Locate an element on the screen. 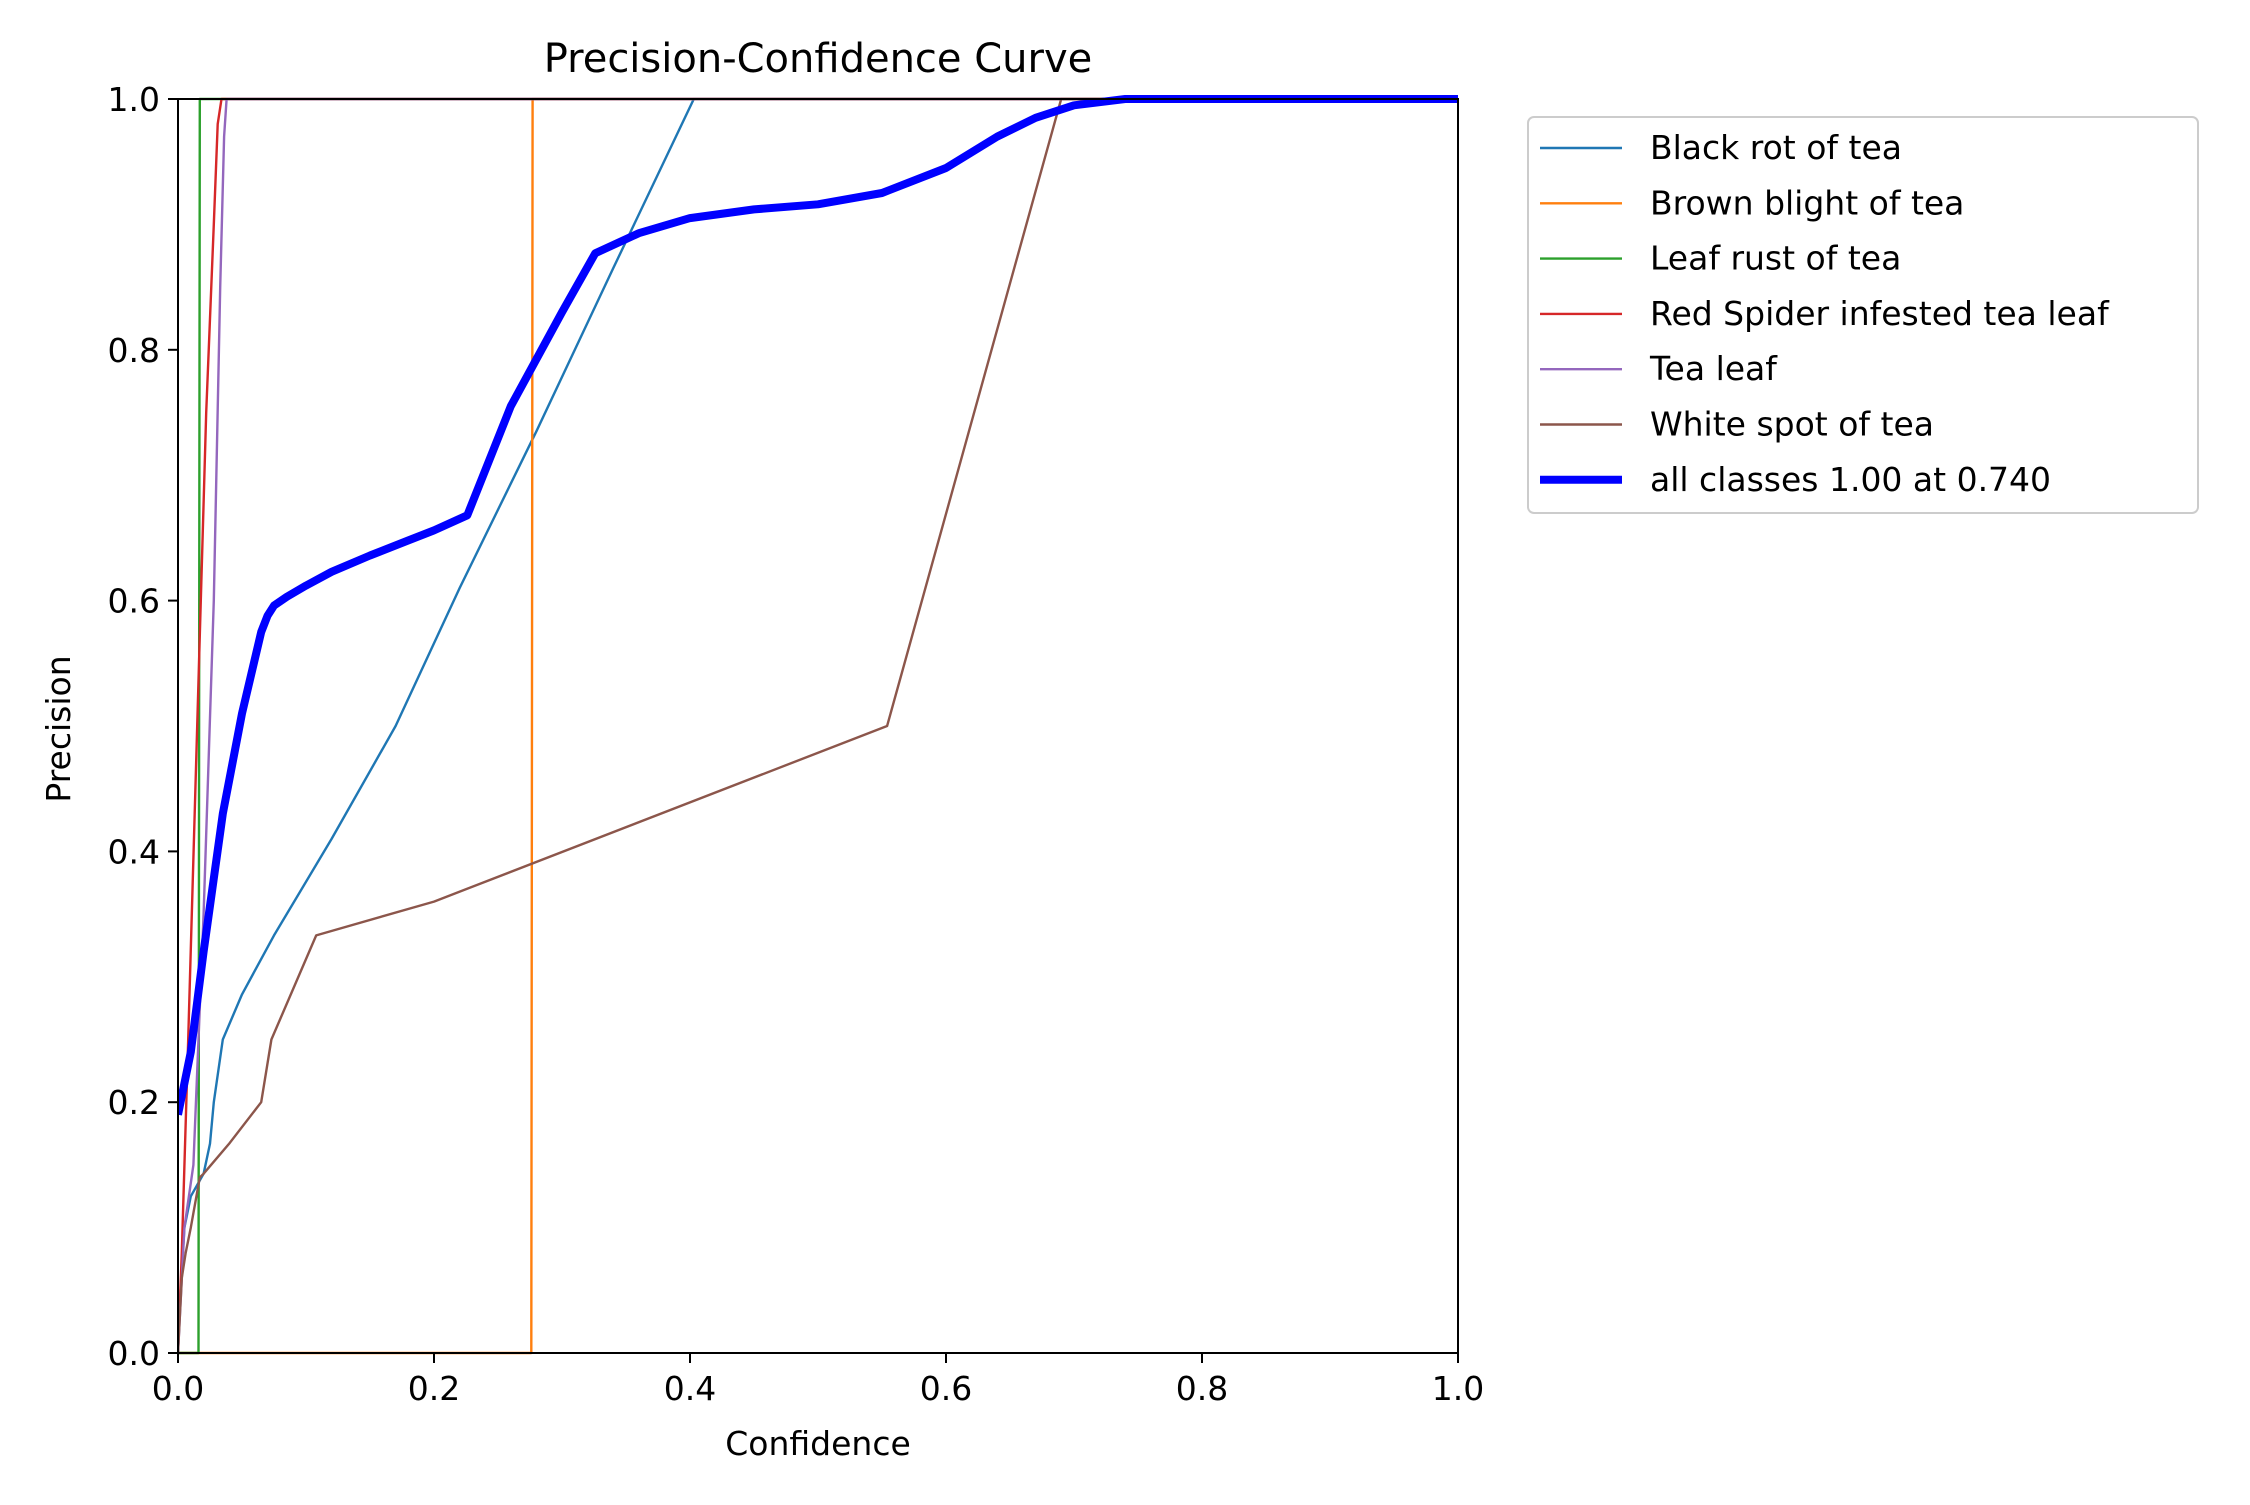  x-tick-label: 0.0 is located at coordinates (178, 1388).